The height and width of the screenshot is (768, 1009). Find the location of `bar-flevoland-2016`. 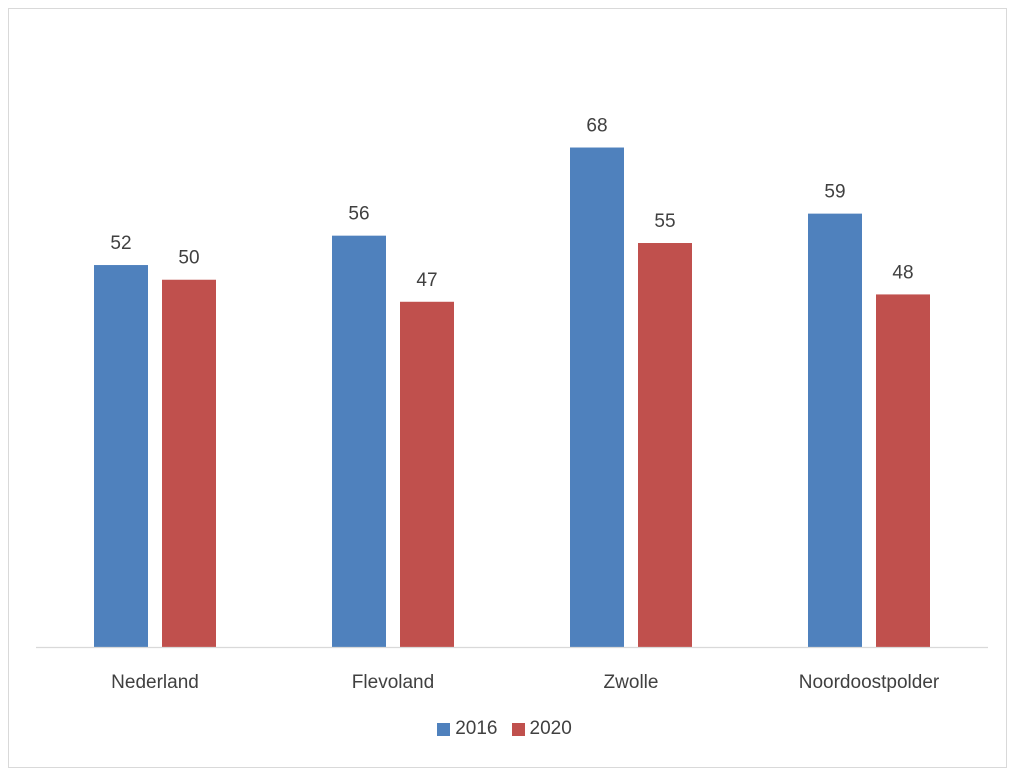

bar-flevoland-2016 is located at coordinates (359, 441).